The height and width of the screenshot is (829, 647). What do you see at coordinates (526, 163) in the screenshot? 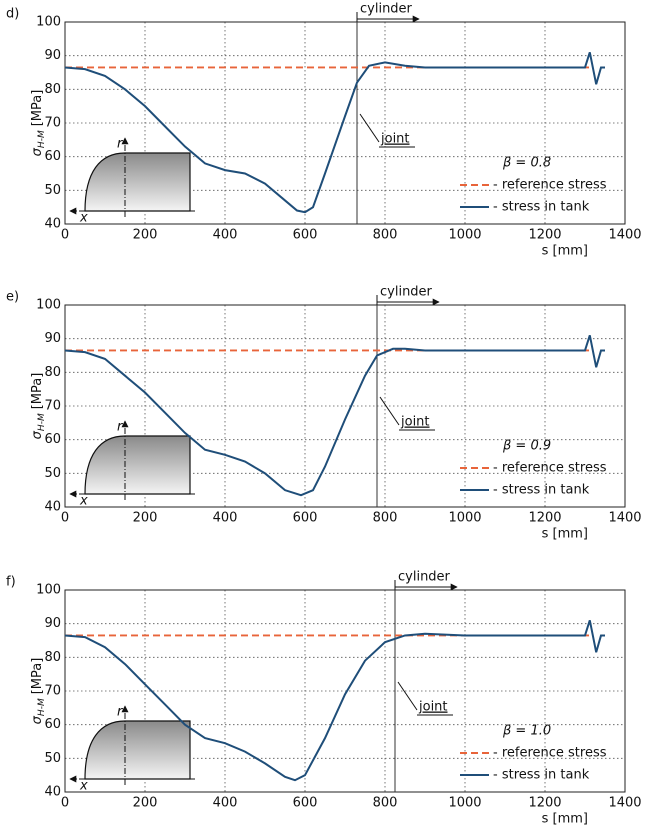
I see `beta-label: β = 0.8` at bounding box center [526, 163].